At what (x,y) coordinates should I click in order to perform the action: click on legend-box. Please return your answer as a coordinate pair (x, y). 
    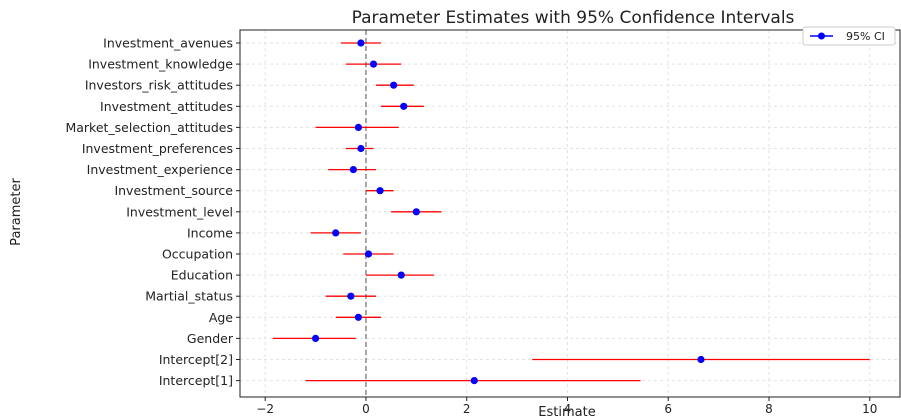
    Looking at the image, I should click on (849, 36).